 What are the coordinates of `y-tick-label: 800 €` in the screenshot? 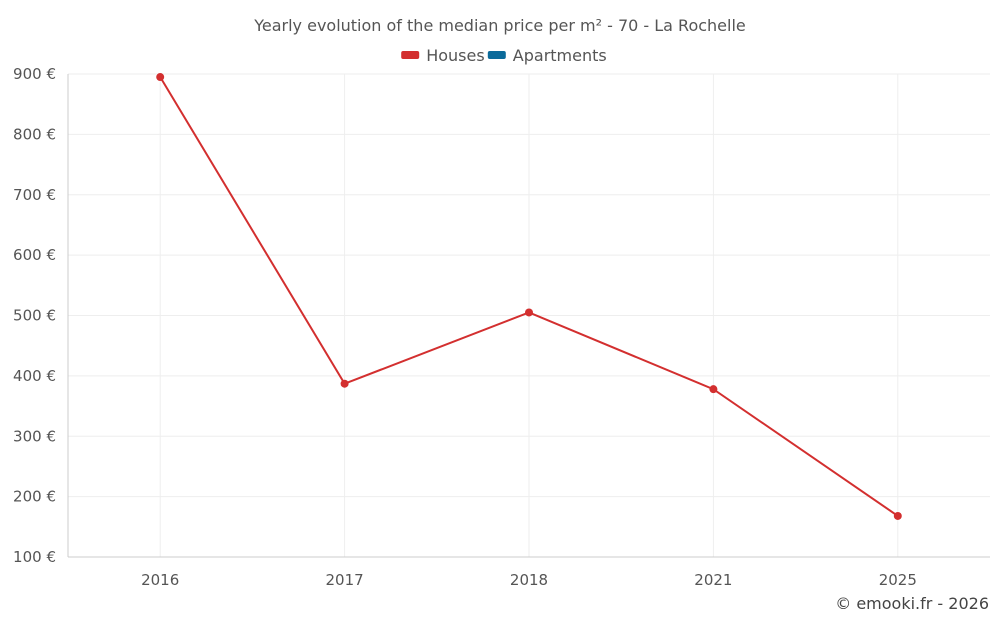 It's located at (34, 134).